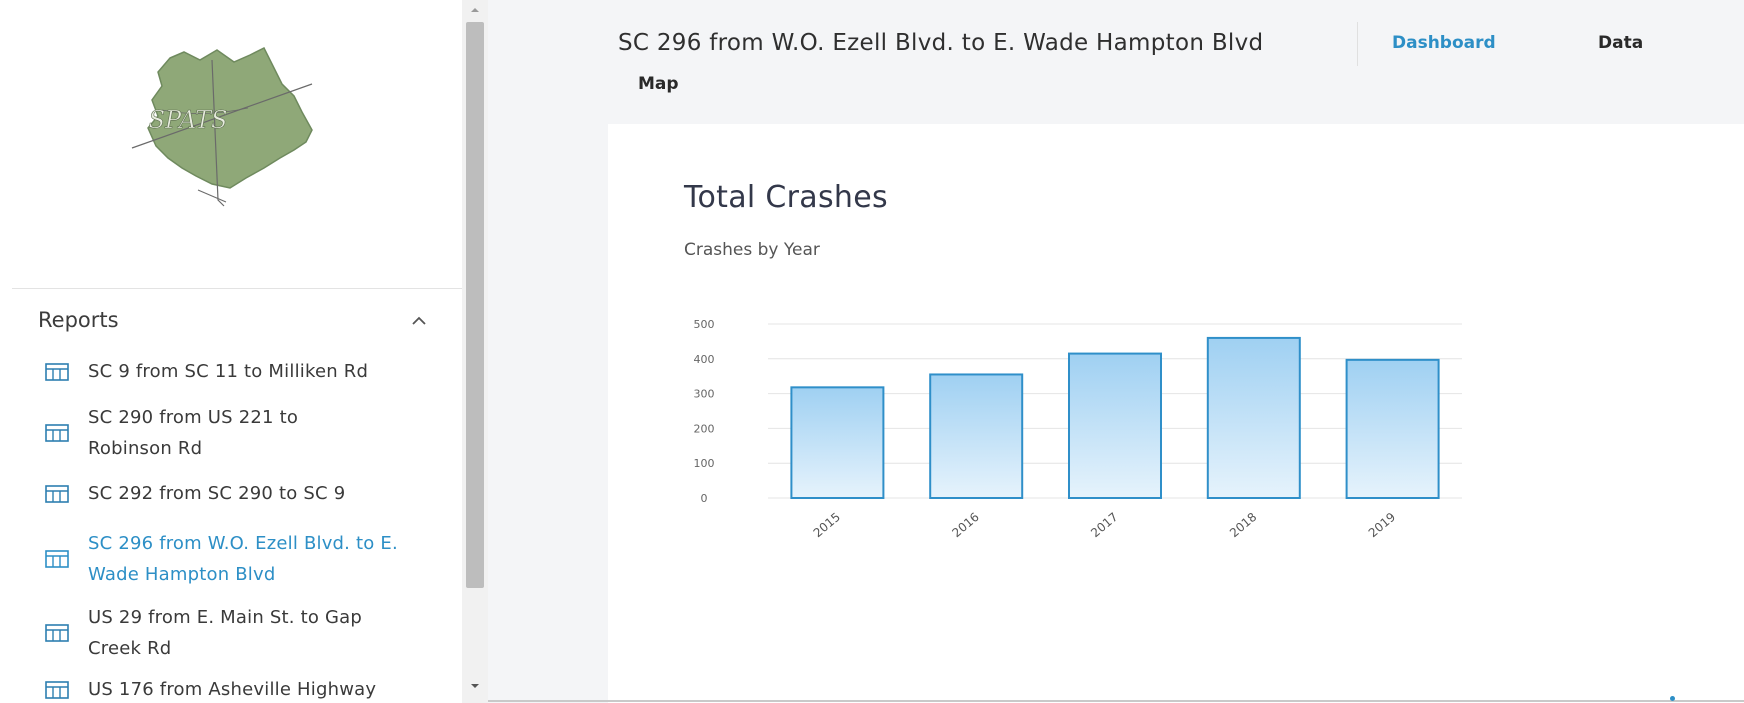 The image size is (1744, 703). What do you see at coordinates (752, 250) in the screenshot?
I see `chart-subtitle: Crashes by Year` at bounding box center [752, 250].